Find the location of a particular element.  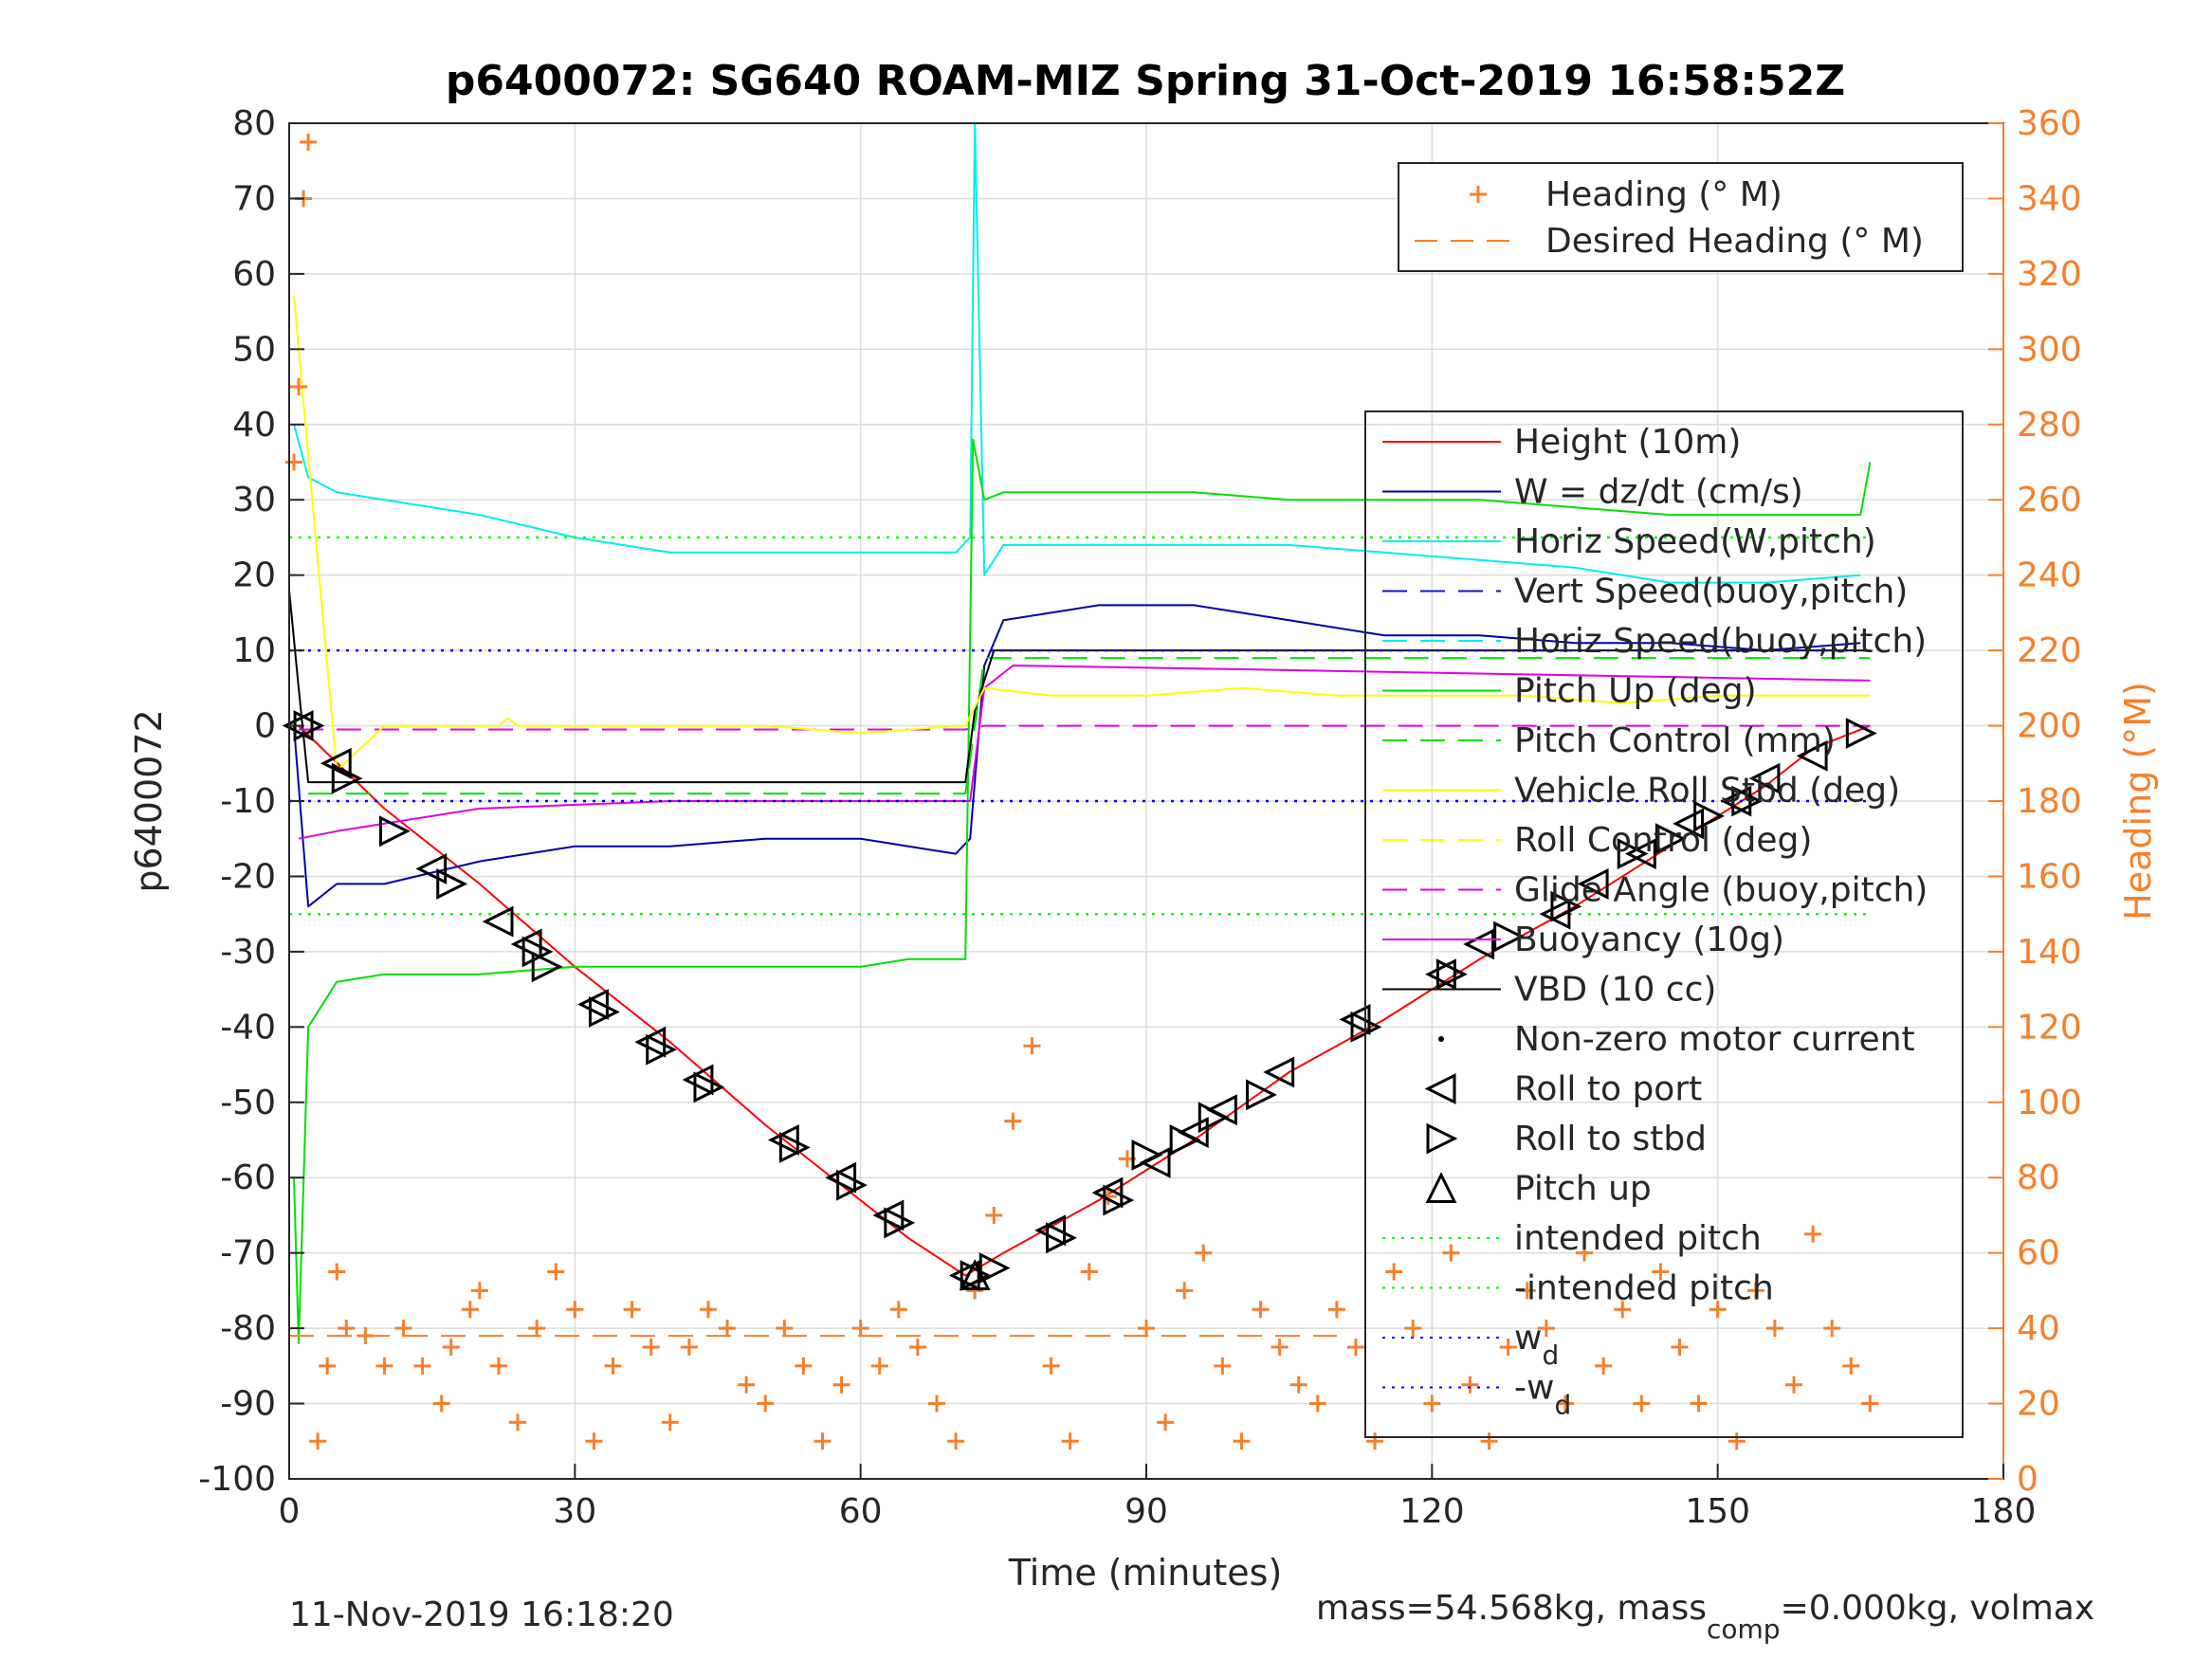

legend-label: Pitch Control (mm) is located at coordinates (1675, 740).